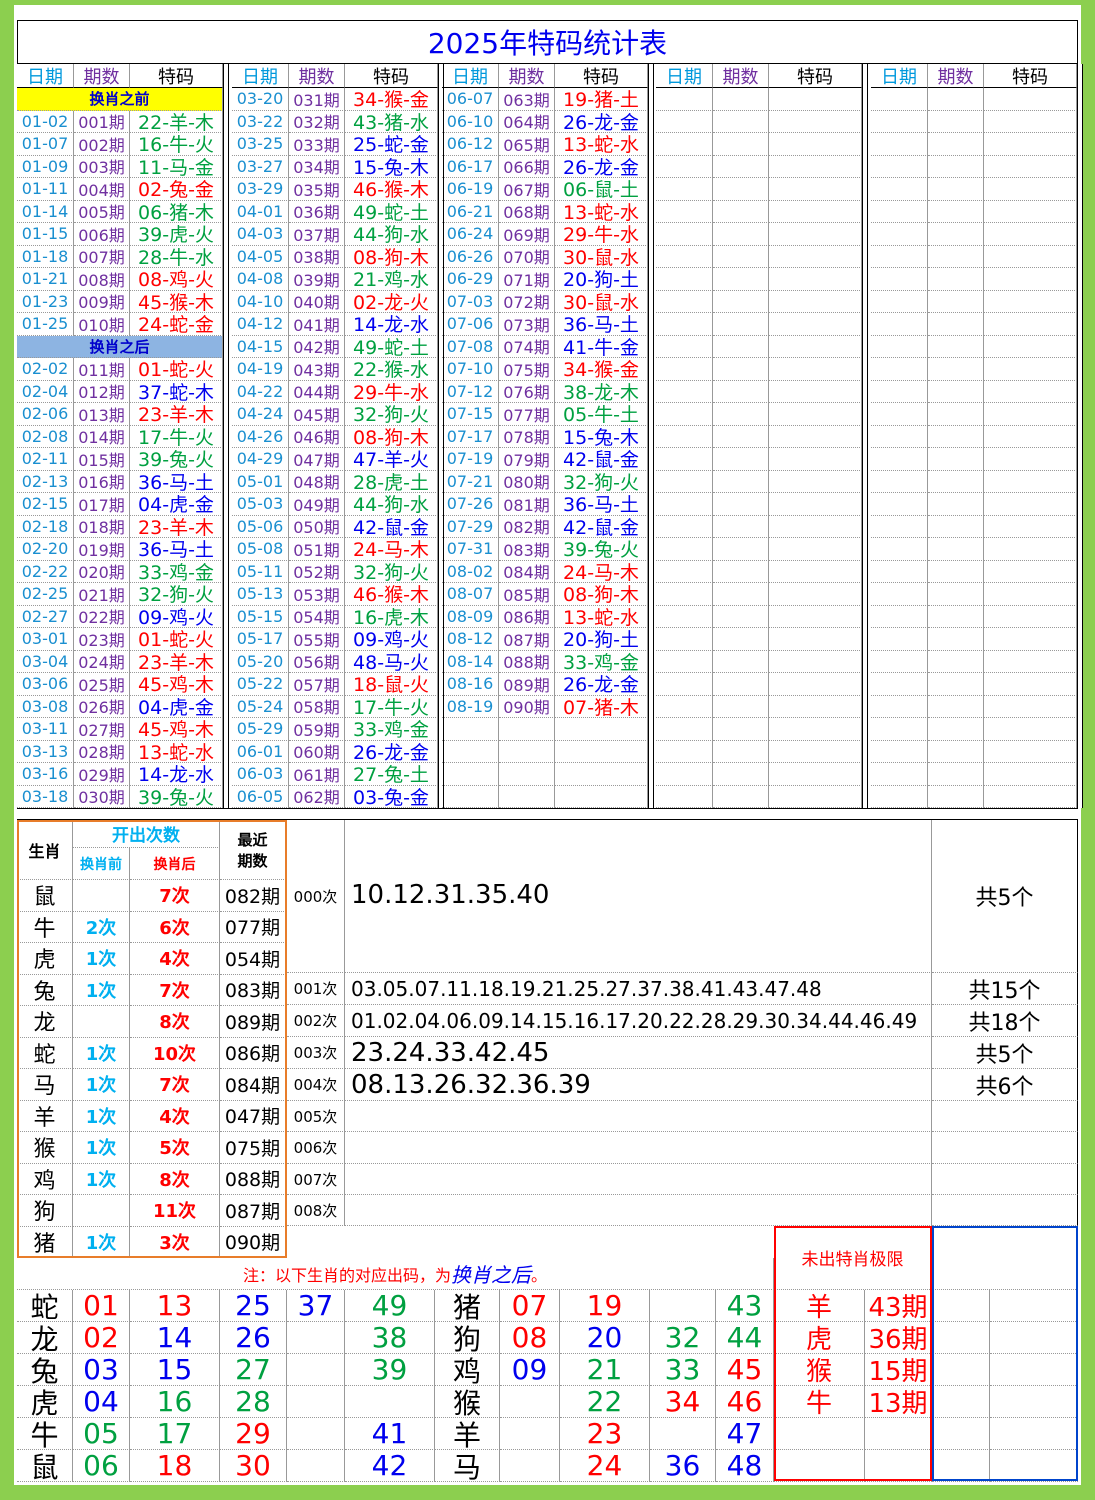 Image resolution: width=1095 pixels, height=1500 pixels. What do you see at coordinates (601, 301) in the screenshot?
I see `draw-code: 30-鼠-水` at bounding box center [601, 301].